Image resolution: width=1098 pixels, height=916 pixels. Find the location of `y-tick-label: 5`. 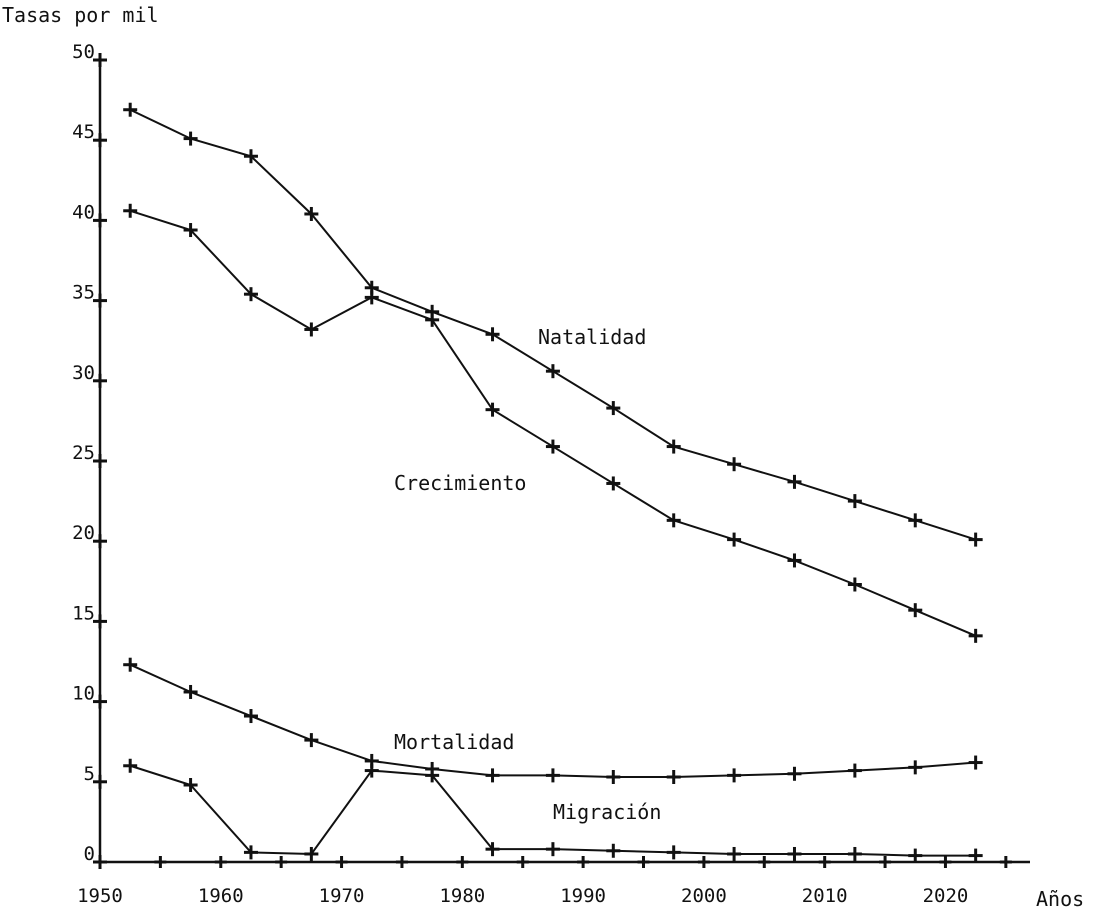

y-tick-label: 5 is located at coordinates (89, 774).